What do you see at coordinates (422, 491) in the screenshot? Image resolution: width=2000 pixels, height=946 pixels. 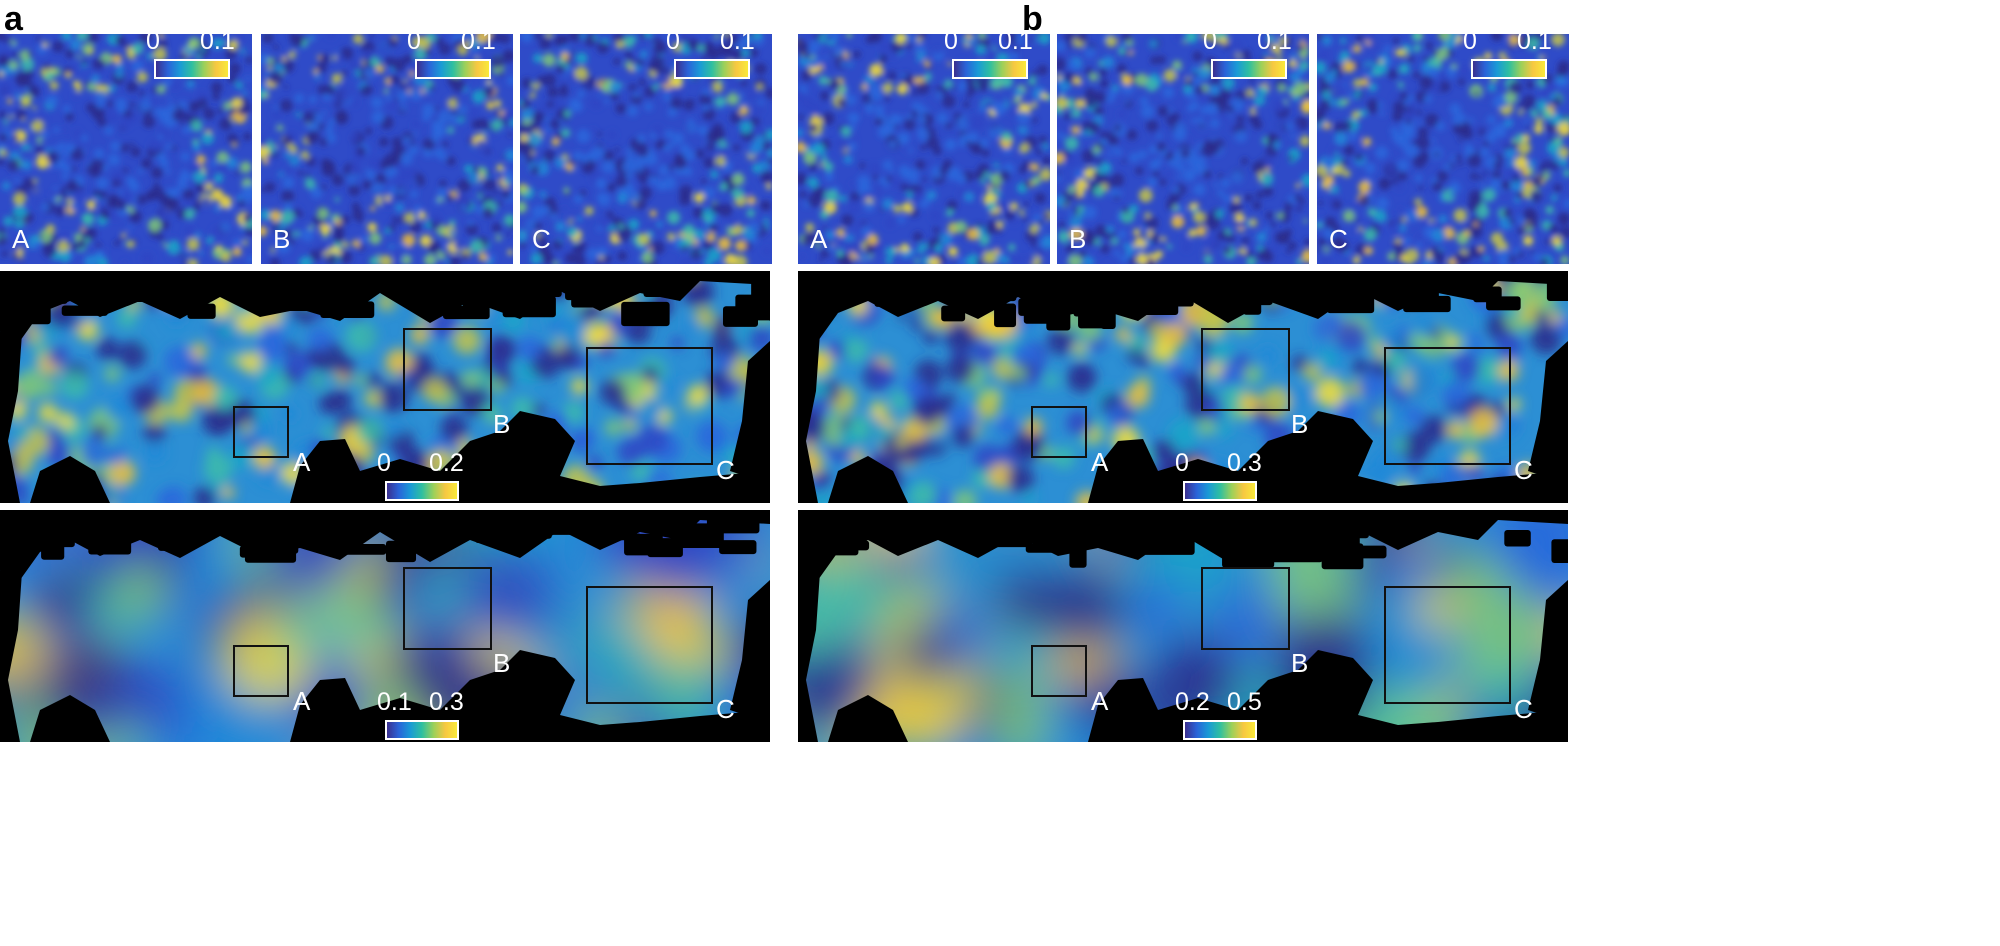 I see `map-a-middle-colorbar` at bounding box center [422, 491].